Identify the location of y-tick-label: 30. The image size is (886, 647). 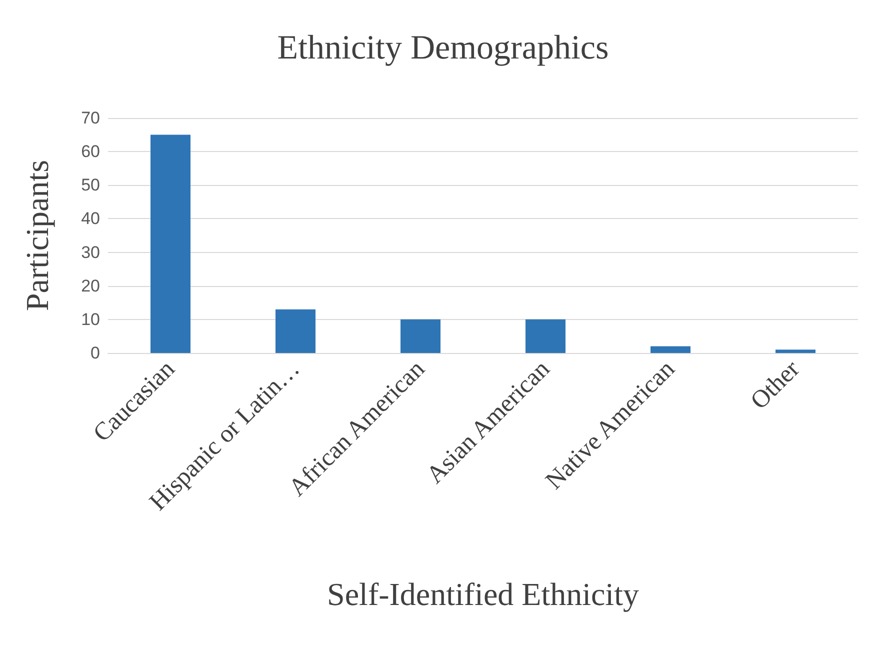
(90, 252).